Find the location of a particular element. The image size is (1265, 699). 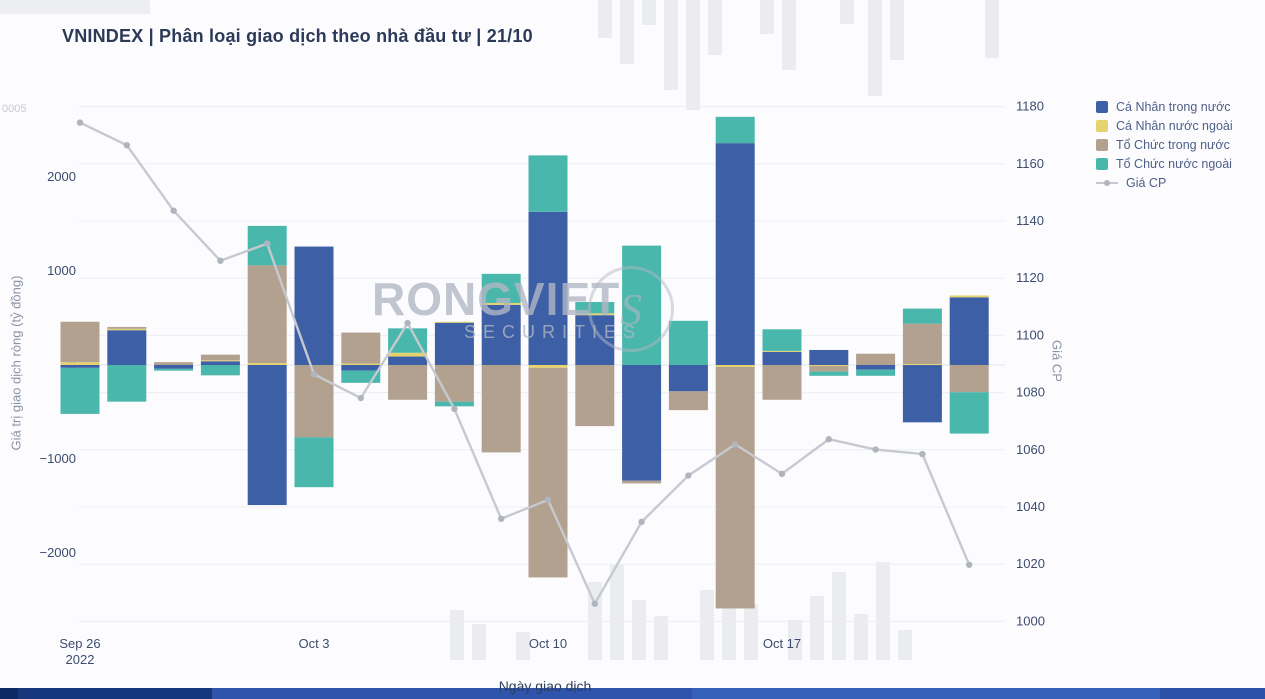

right-axis-tick-label: 1080 is located at coordinates (1030, 392).